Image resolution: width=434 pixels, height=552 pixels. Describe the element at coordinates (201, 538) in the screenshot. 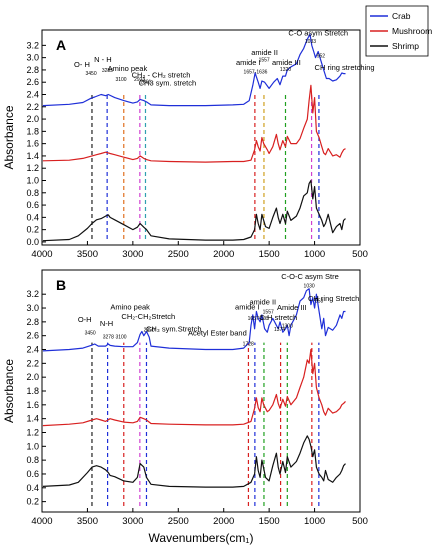

I see `x-axis-label: Wavenumbers(cm₁)` at that location.